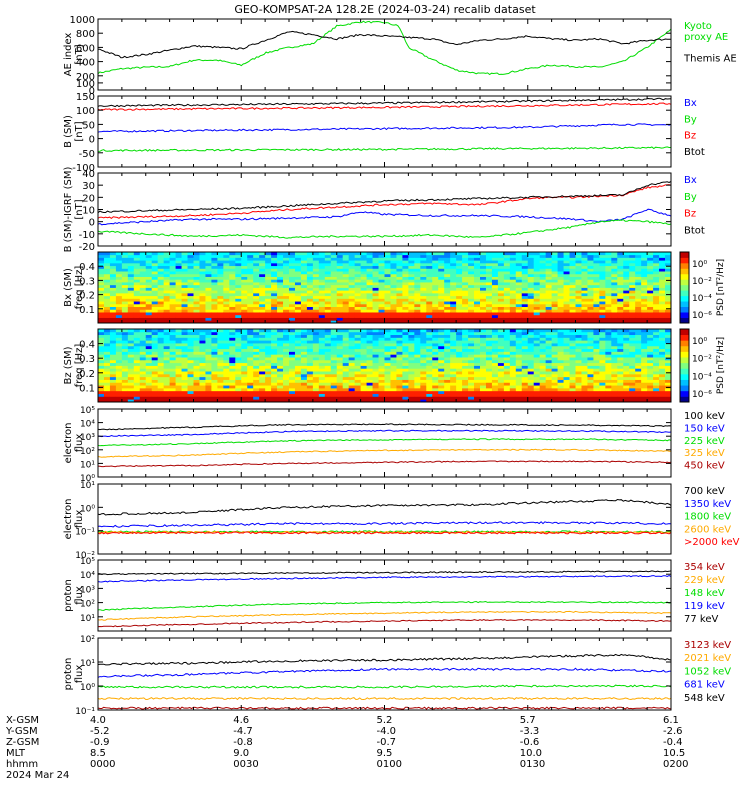  Describe the element at coordinates (85, 63) in the screenshot. I see `y-tick-label: 400` at that location.